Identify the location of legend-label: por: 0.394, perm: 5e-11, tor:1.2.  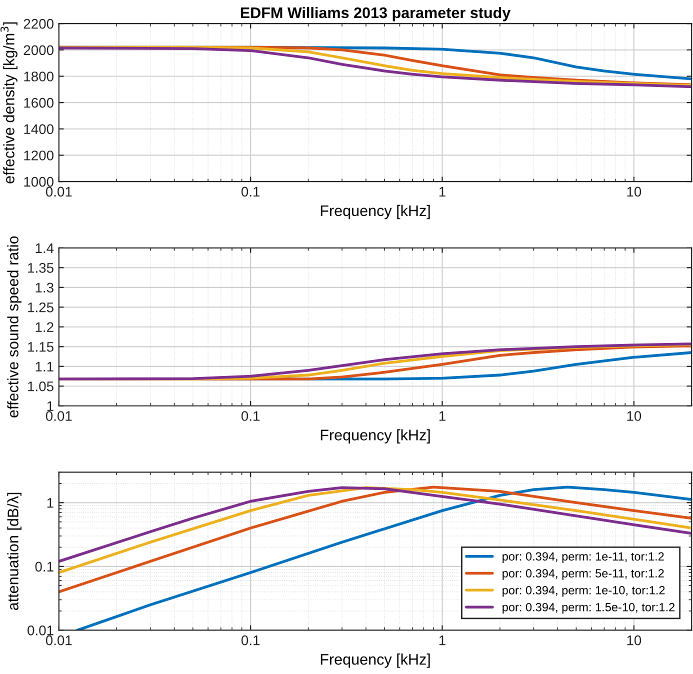
(583, 574).